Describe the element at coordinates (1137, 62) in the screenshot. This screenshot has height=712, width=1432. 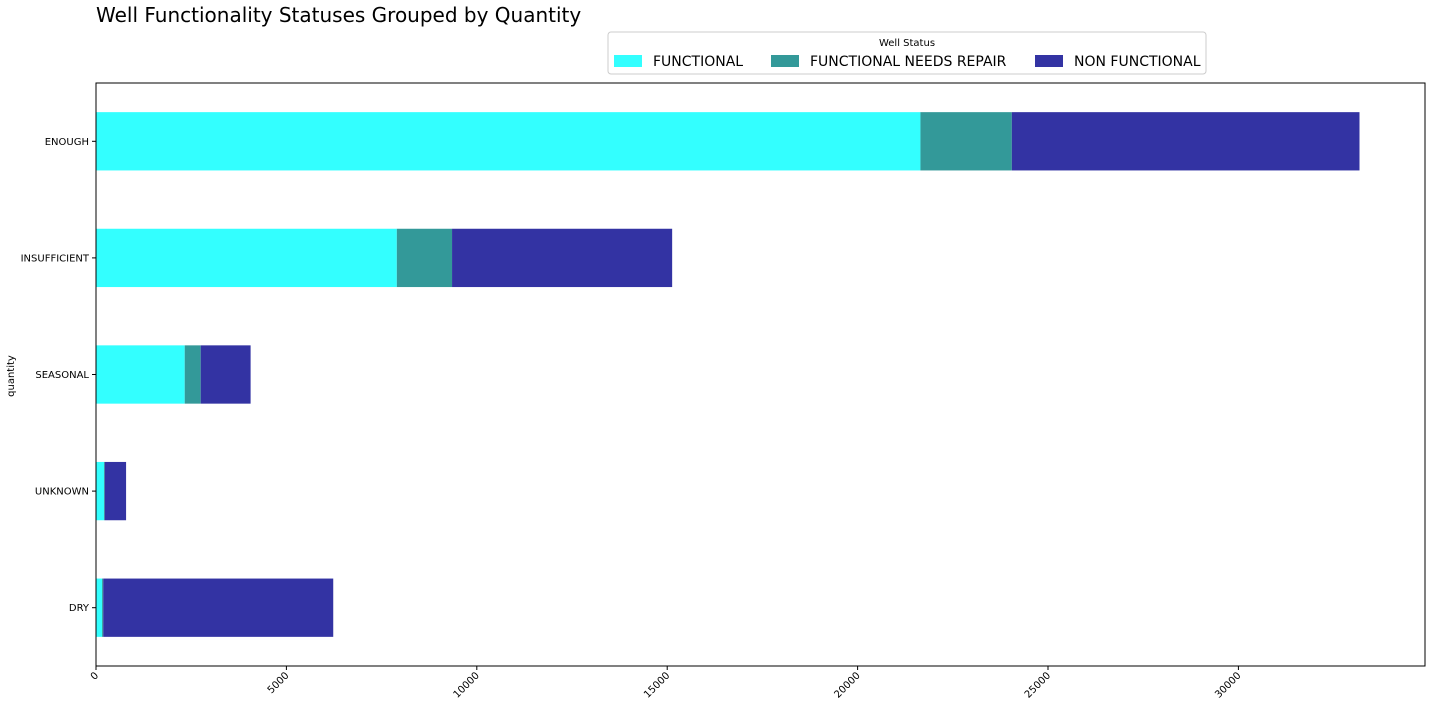
I see `legend-label-non-functional: NON FUNCTIONAL` at that location.